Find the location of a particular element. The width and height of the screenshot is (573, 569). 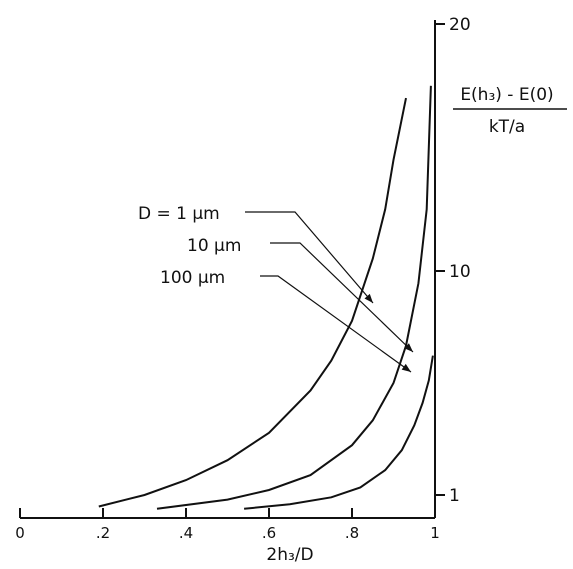

x-tick-label: 1 is located at coordinates (435, 533).